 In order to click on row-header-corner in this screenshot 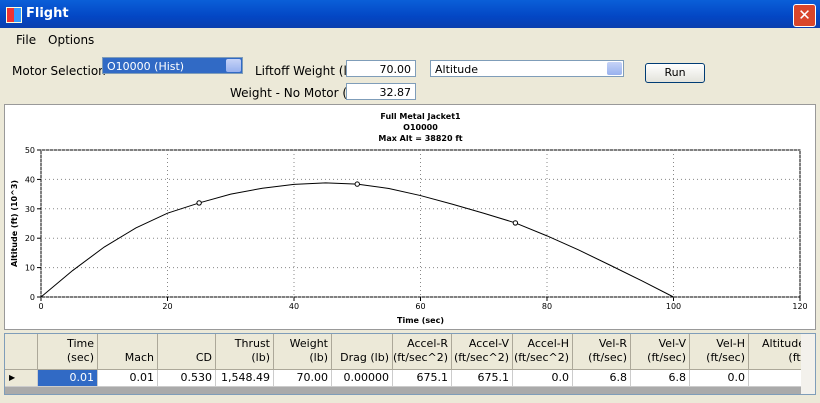, I will do `click(21, 352)`.